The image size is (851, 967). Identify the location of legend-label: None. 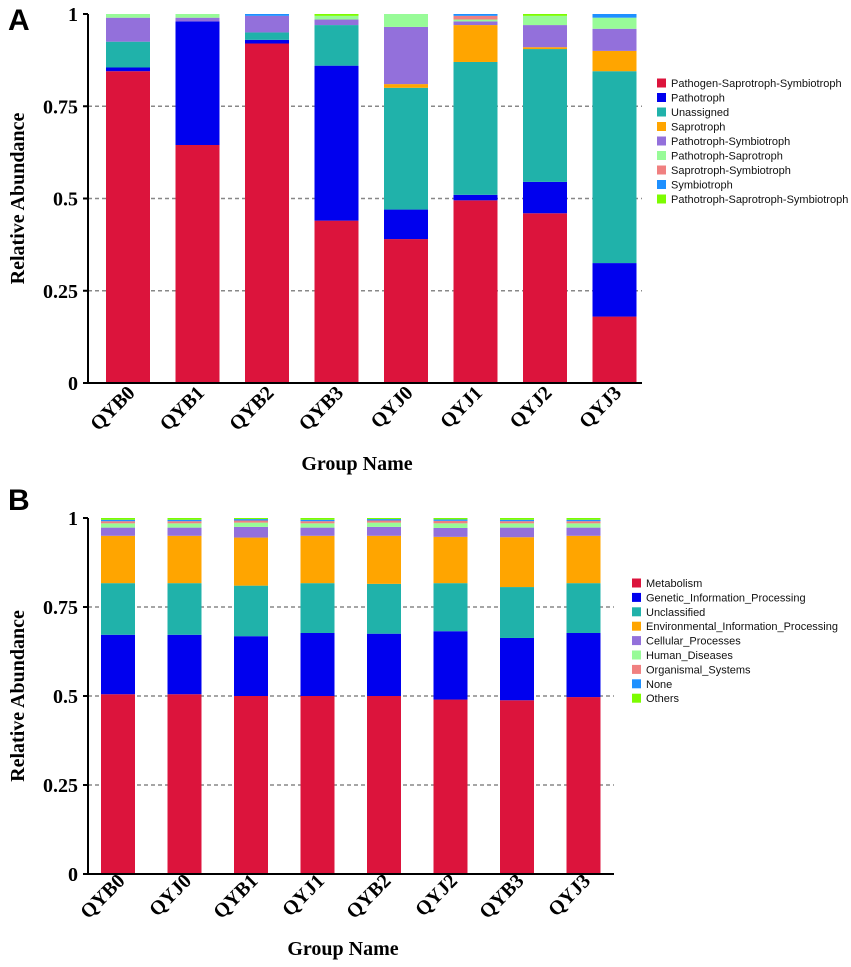
(659, 685).